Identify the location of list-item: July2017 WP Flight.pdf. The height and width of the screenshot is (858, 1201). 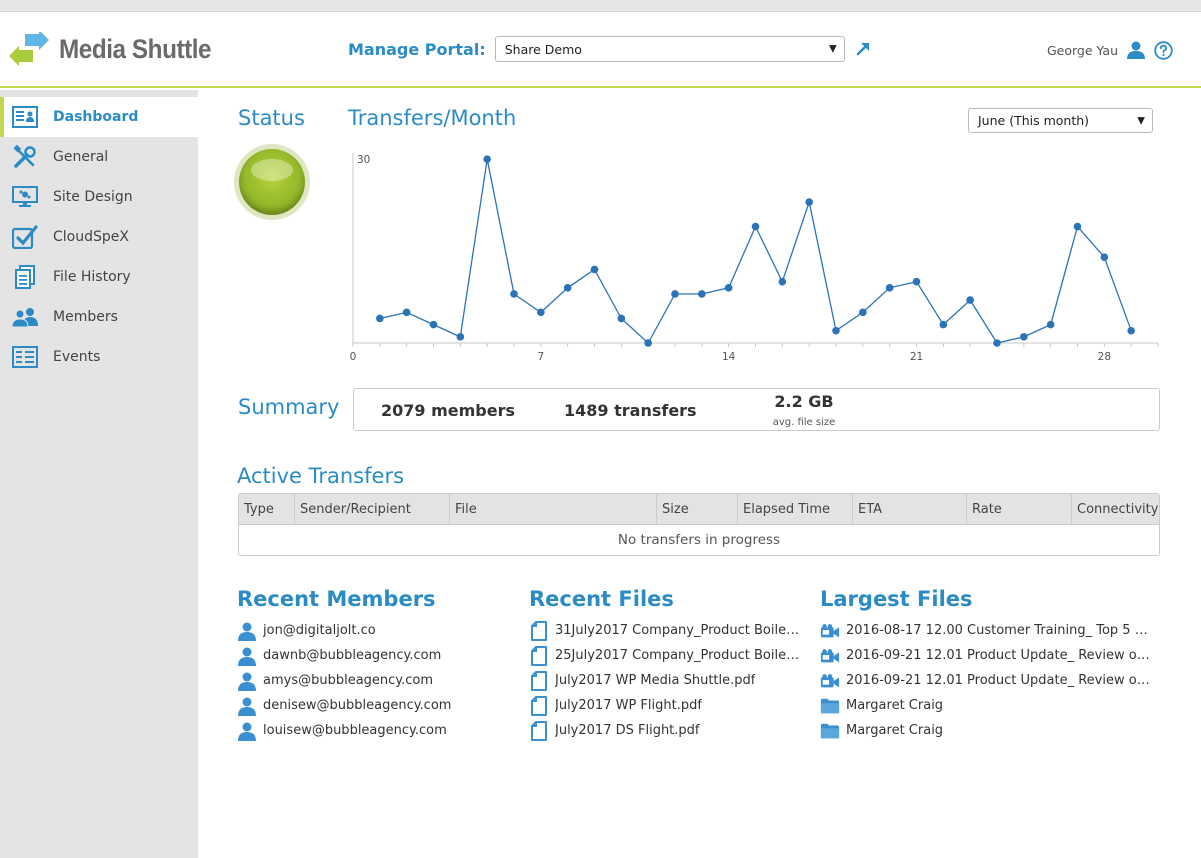
(665, 705).